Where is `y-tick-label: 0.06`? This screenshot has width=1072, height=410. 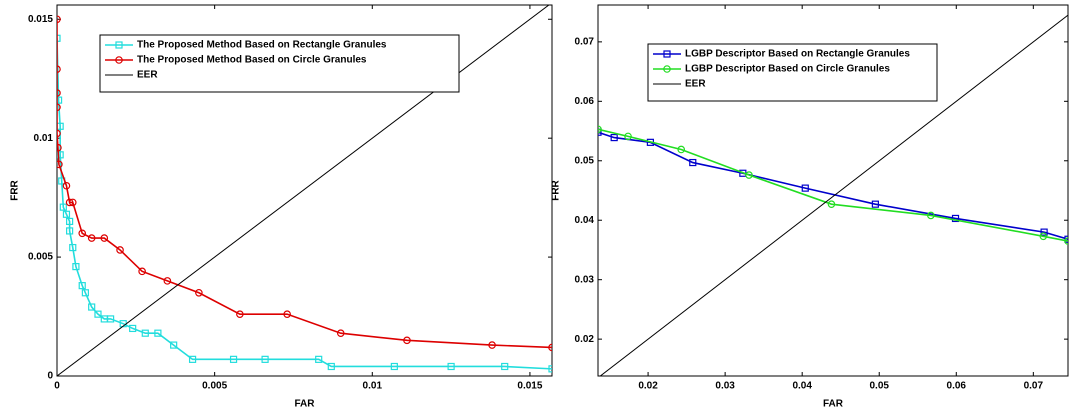 y-tick-label: 0.06 is located at coordinates (585, 101).